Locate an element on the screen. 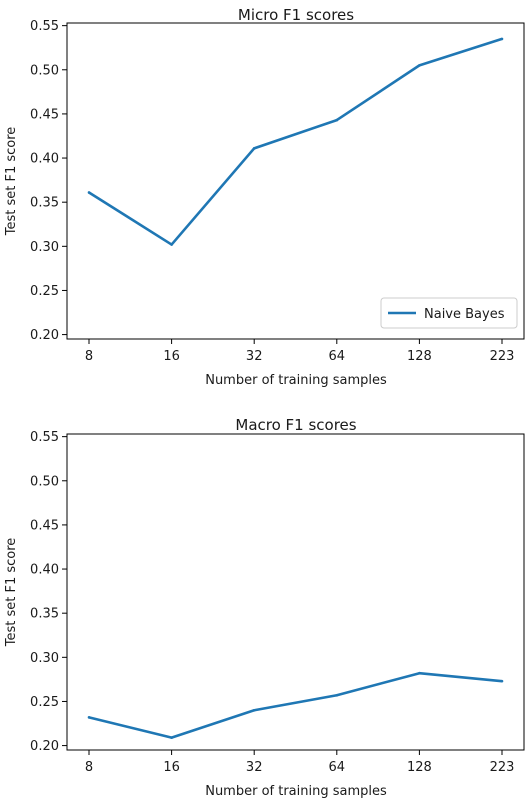 The image size is (527, 800). chart-title: Micro F1 scores is located at coordinates (296, 15).